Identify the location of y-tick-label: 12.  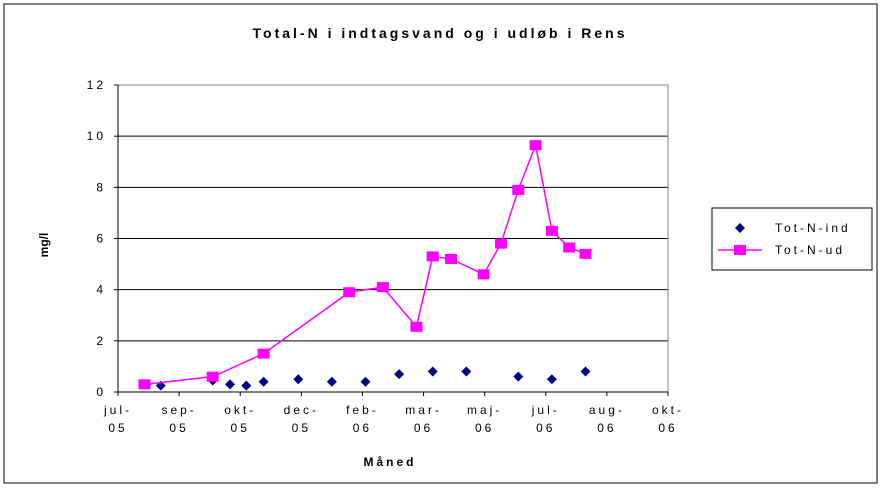
(96, 85).